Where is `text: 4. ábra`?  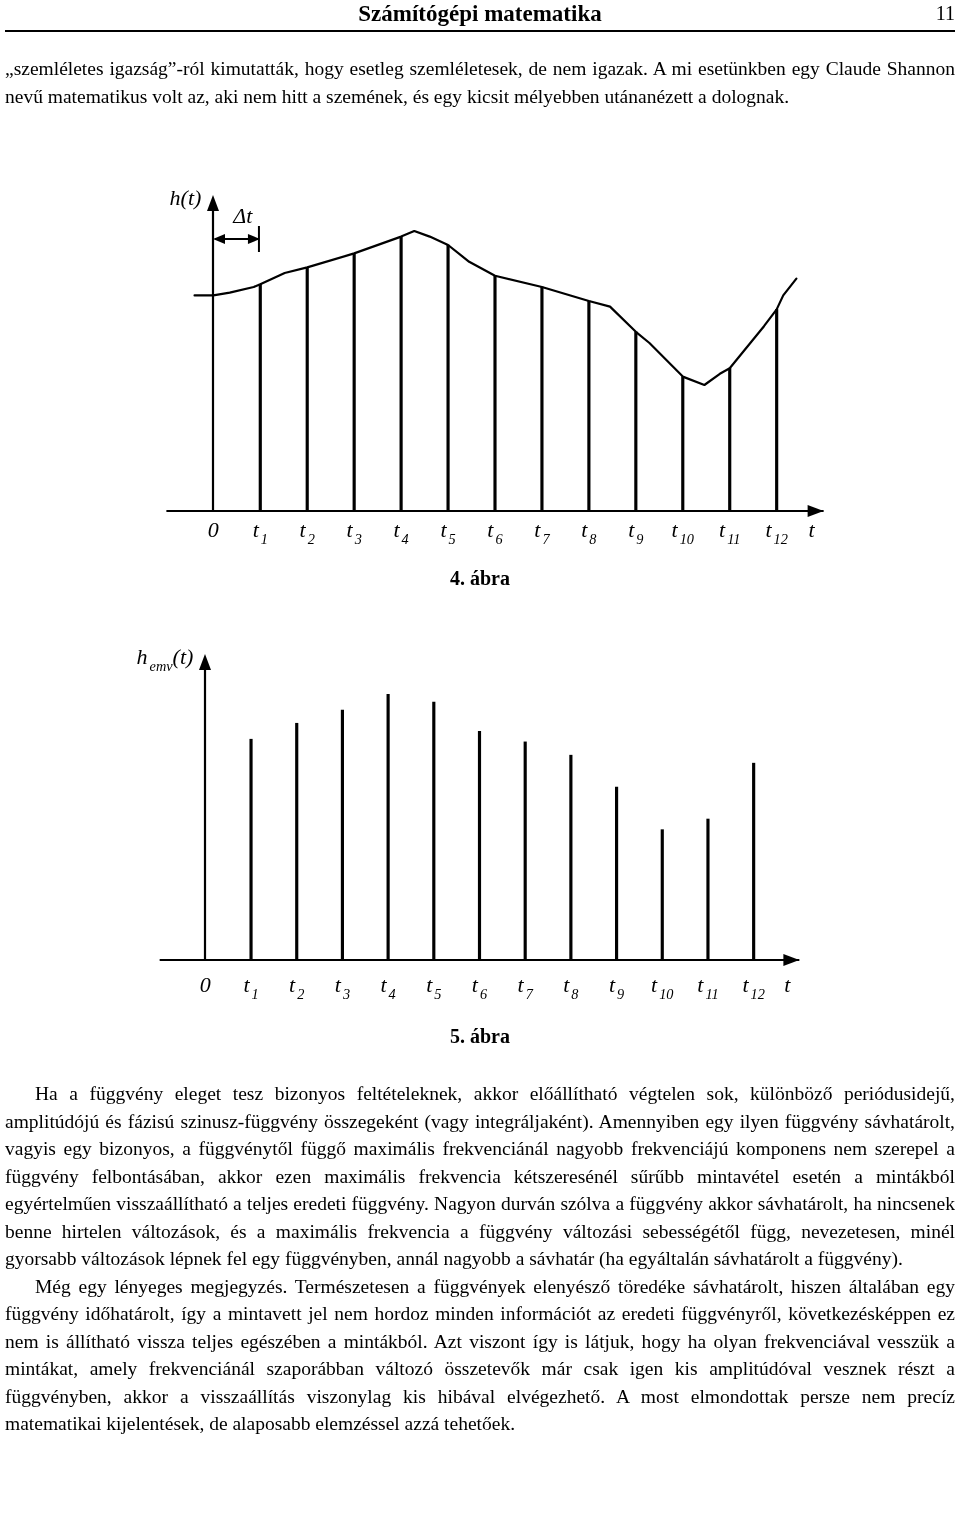 text: 4. ábra is located at coordinates (480, 578).